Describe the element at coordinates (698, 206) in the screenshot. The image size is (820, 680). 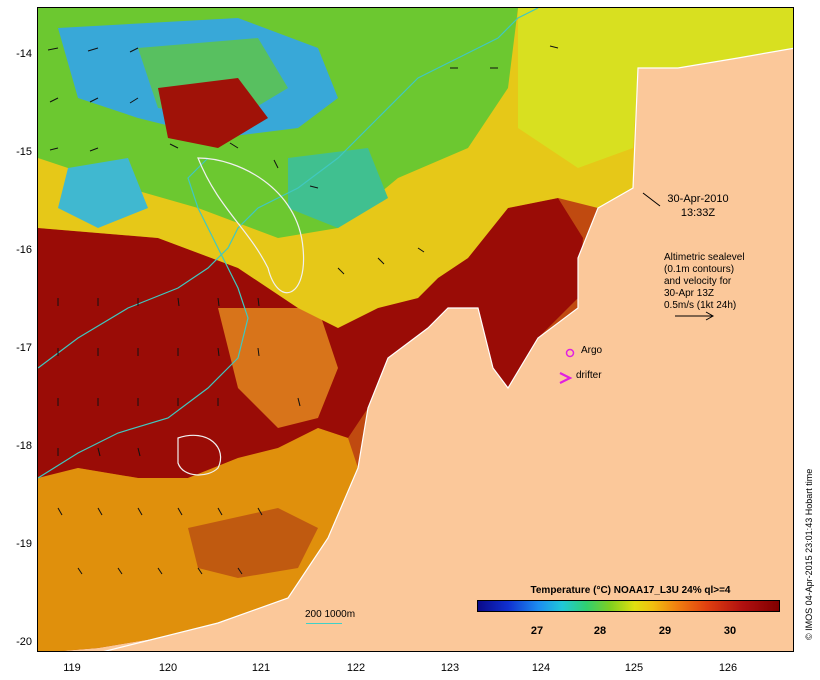
I see `date-label: 30-Apr-2010 13:33Z` at that location.